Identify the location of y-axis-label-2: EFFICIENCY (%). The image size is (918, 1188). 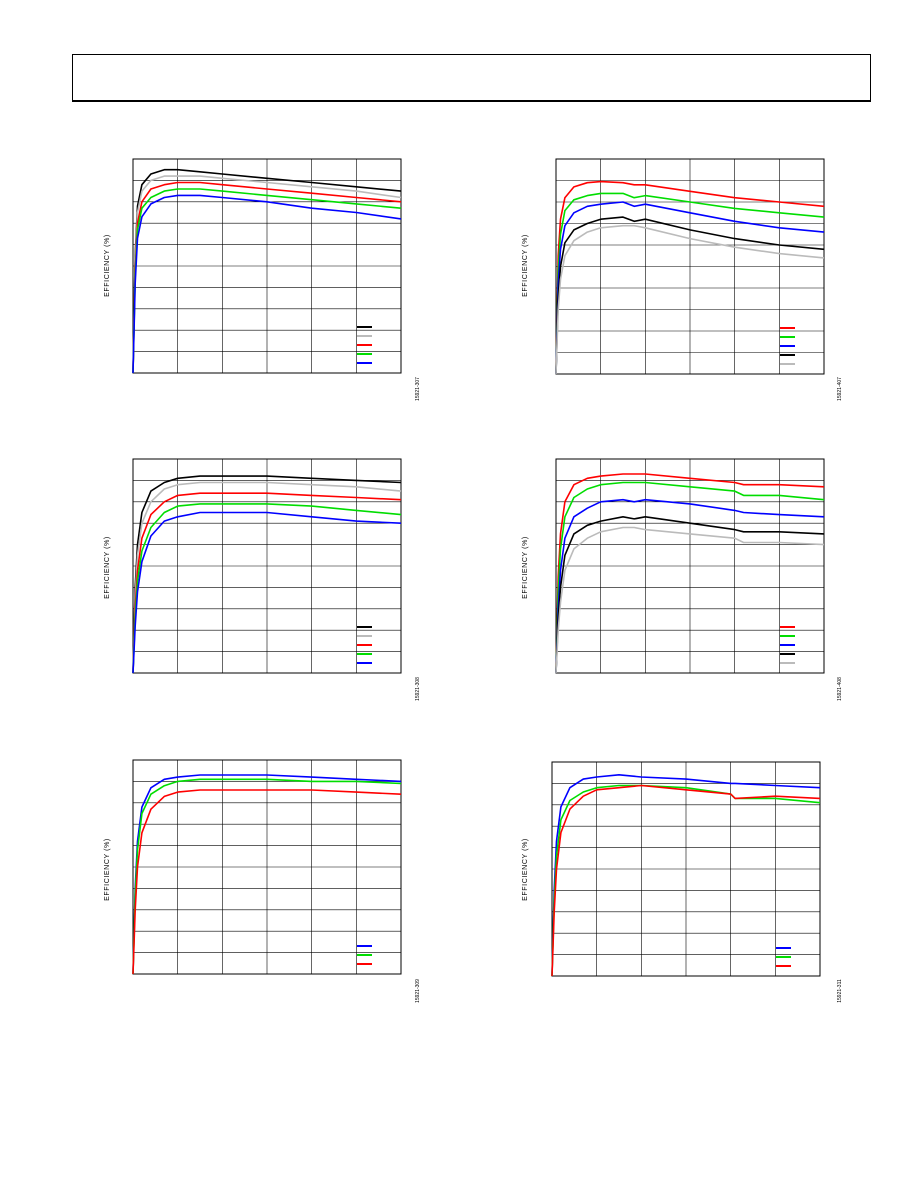
(525, 265).